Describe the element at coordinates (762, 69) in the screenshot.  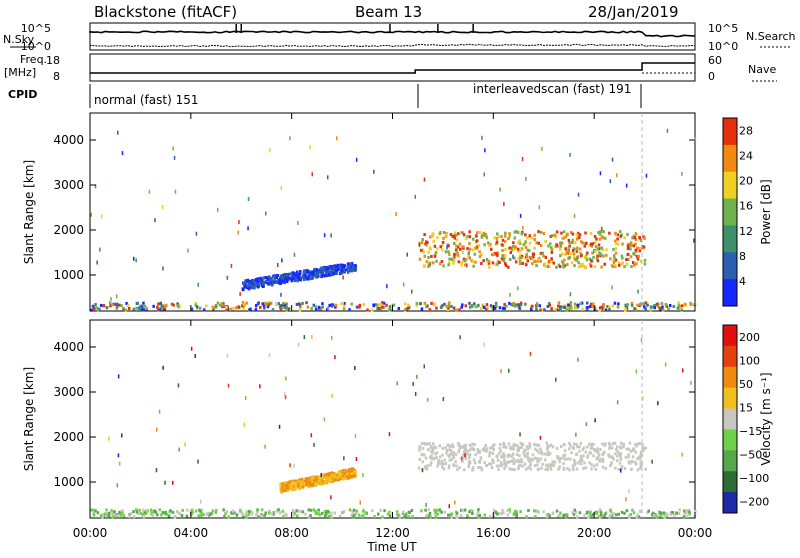
I see `nave-label: Nave` at that location.